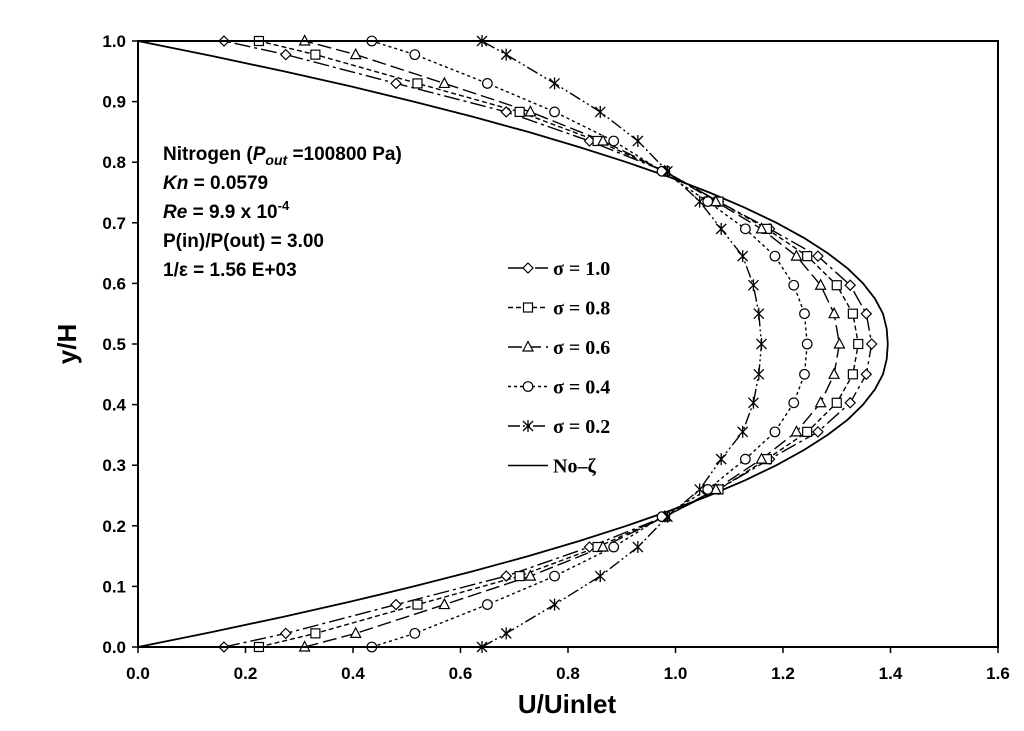 The width and height of the screenshot is (1024, 731). Describe the element at coordinates (559, 368) in the screenshot. I see `legend: σ = 1.0 σ = 0.8 σ = 0.6 σ = 0.4 σ = 0.2 No–ζ` at that location.